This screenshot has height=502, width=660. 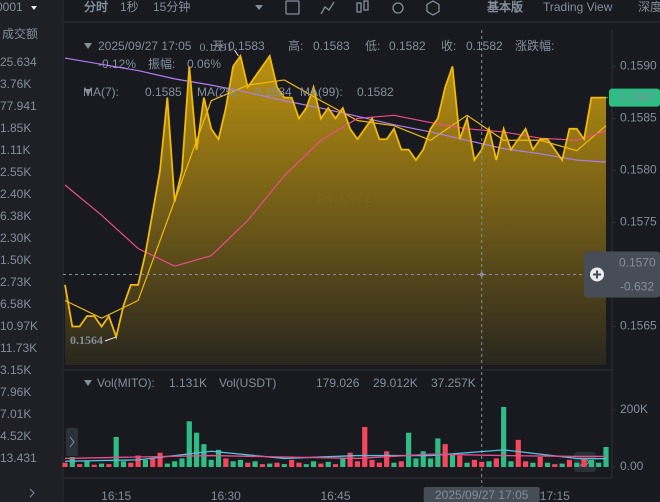 I want to click on crosshair-time: 2025/09/27 17:05, so click(x=482, y=495).